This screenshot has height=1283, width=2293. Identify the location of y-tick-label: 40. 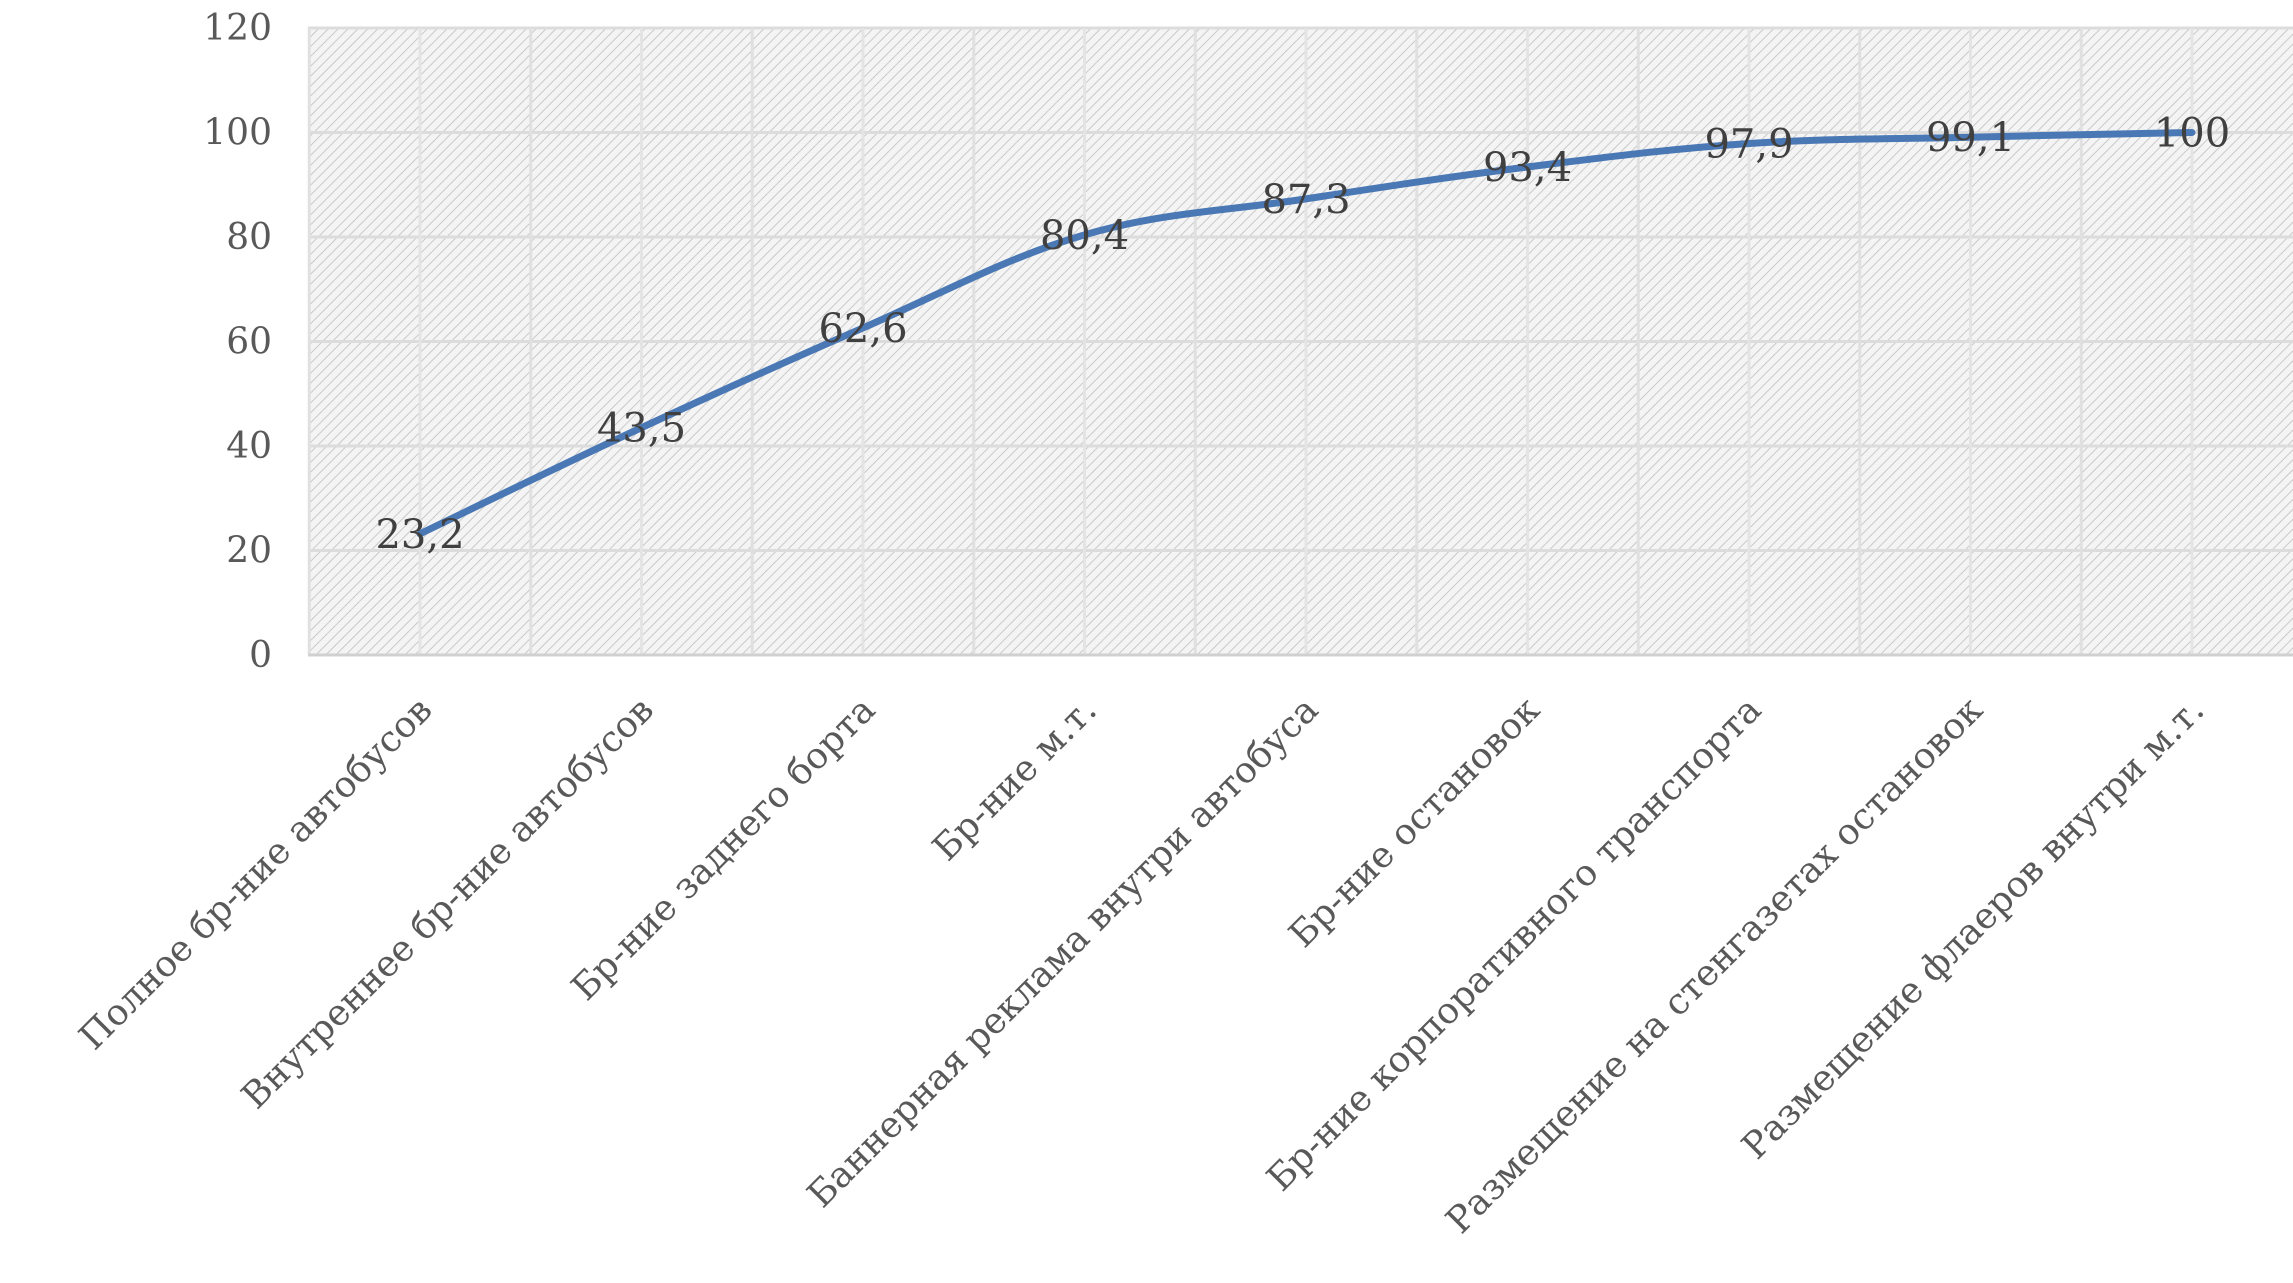
(249, 446).